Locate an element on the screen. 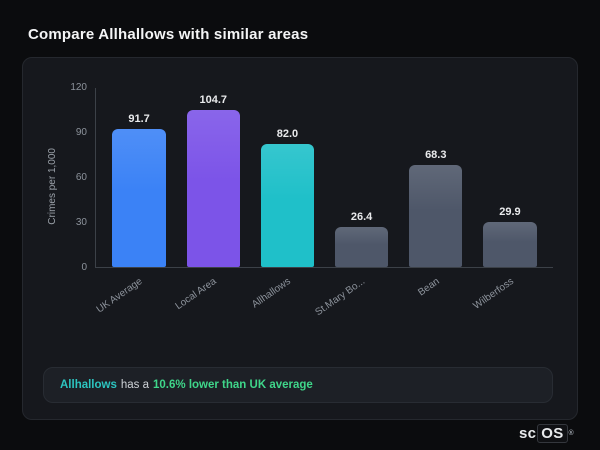 The image size is (600, 450). bar-cell-st-mary-bo: 26.4 is located at coordinates (362, 177).